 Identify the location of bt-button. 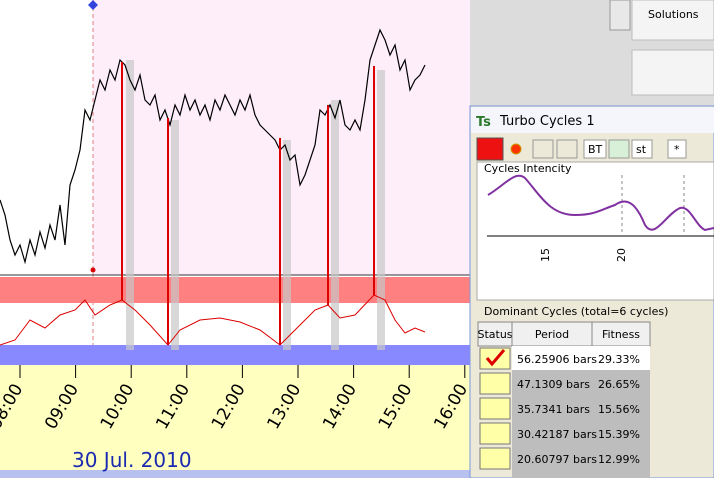
(595, 149).